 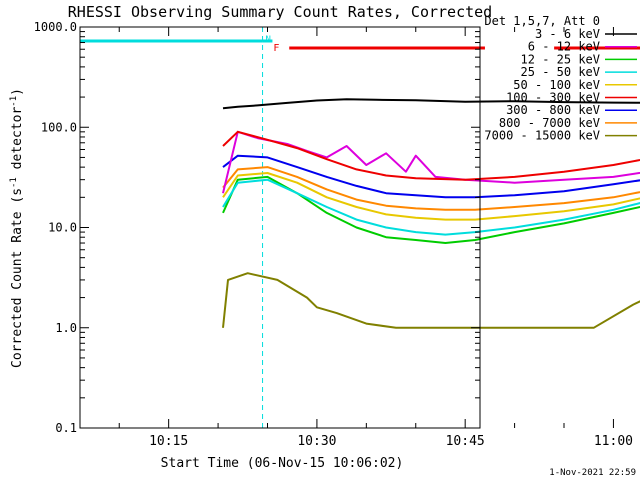 I want to click on y-label-main: Corrected Count Rate (s, so click(x=17, y=278).